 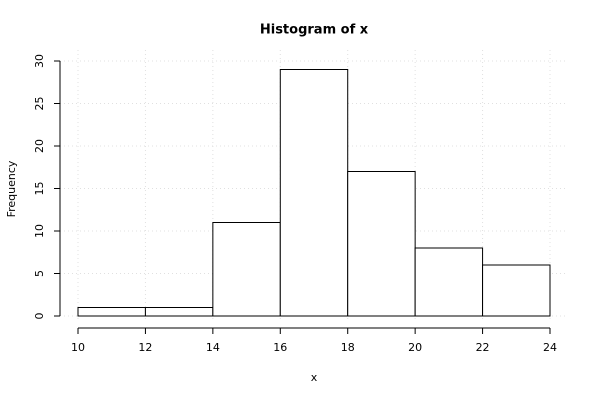 What do you see at coordinates (213, 347) in the screenshot?
I see `x-tick-label: 14` at bounding box center [213, 347].